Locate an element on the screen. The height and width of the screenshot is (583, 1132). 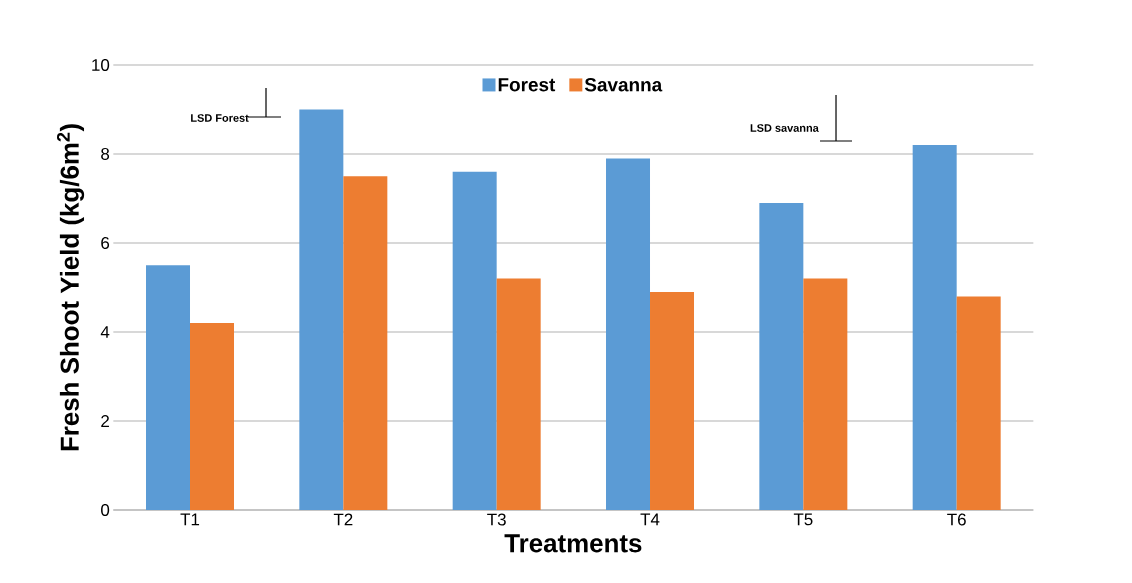
y-tick-label: 10 is located at coordinates (101, 65).